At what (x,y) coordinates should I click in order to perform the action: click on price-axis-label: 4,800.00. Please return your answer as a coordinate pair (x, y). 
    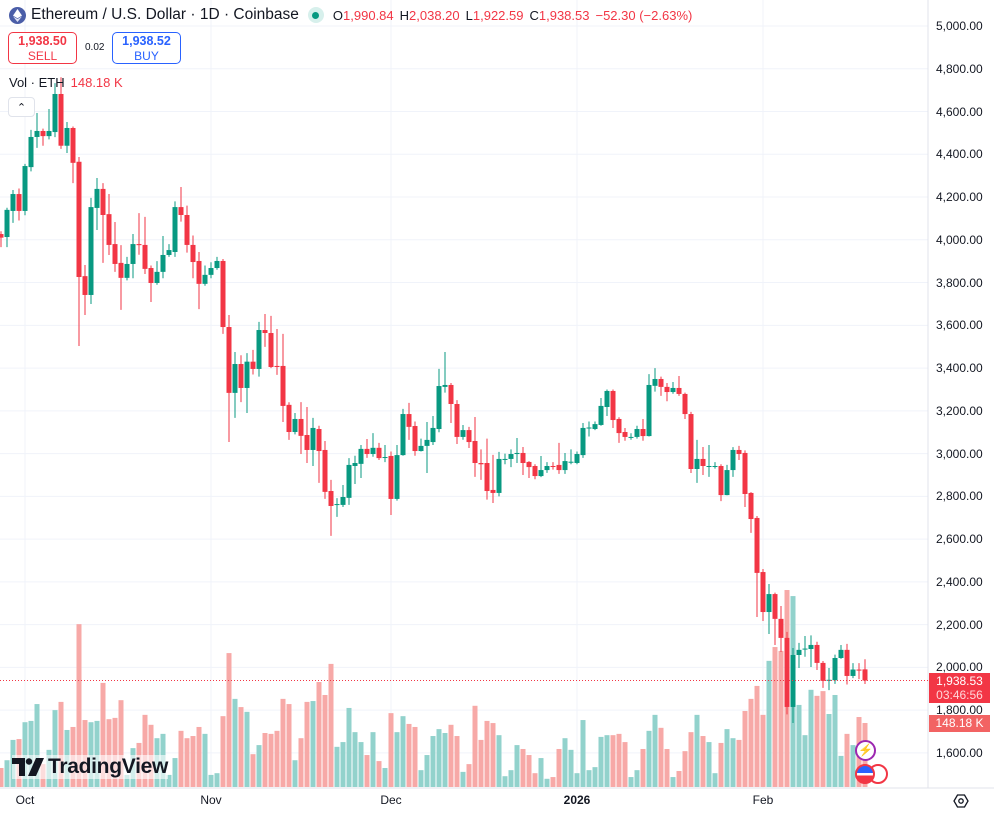
    Looking at the image, I should click on (959, 68).